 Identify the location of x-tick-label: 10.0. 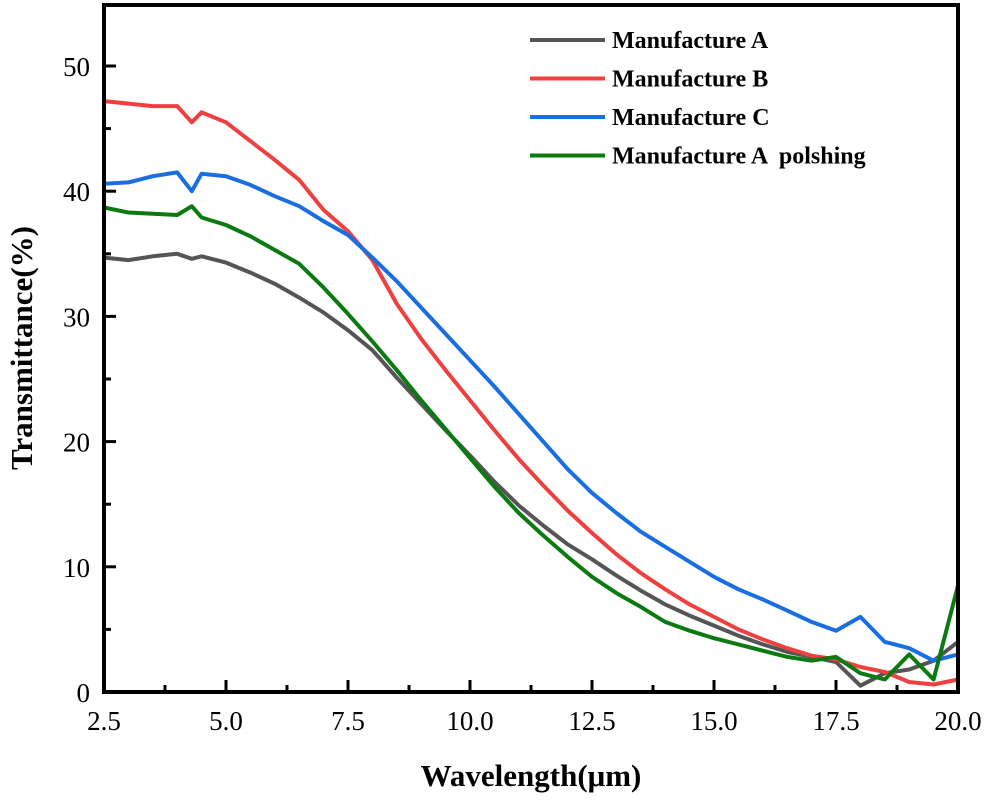
(469, 721).